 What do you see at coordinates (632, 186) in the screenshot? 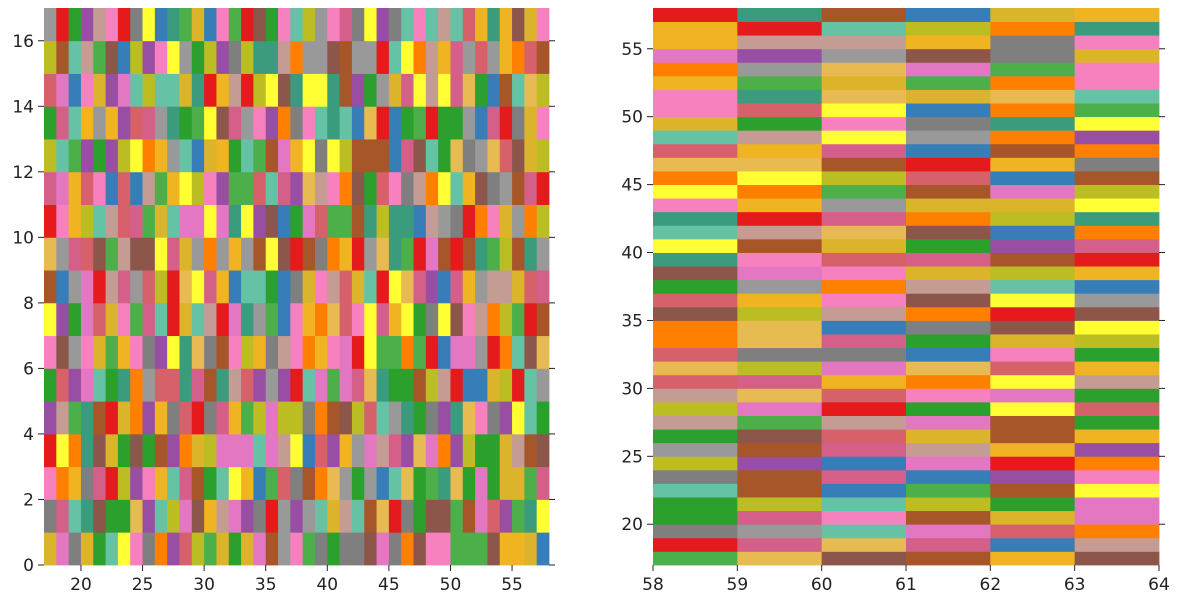
I see `y-tick-label: 45` at bounding box center [632, 186].